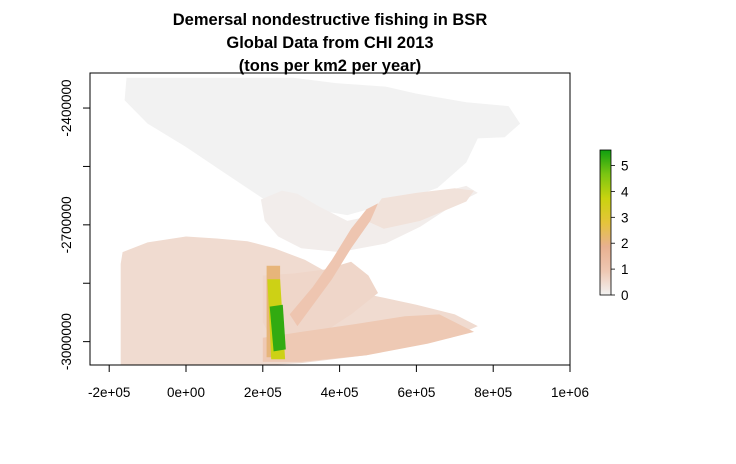  What do you see at coordinates (614, 226) in the screenshot?
I see `colorbar-legend: 0 1 2 3 4 5` at bounding box center [614, 226].